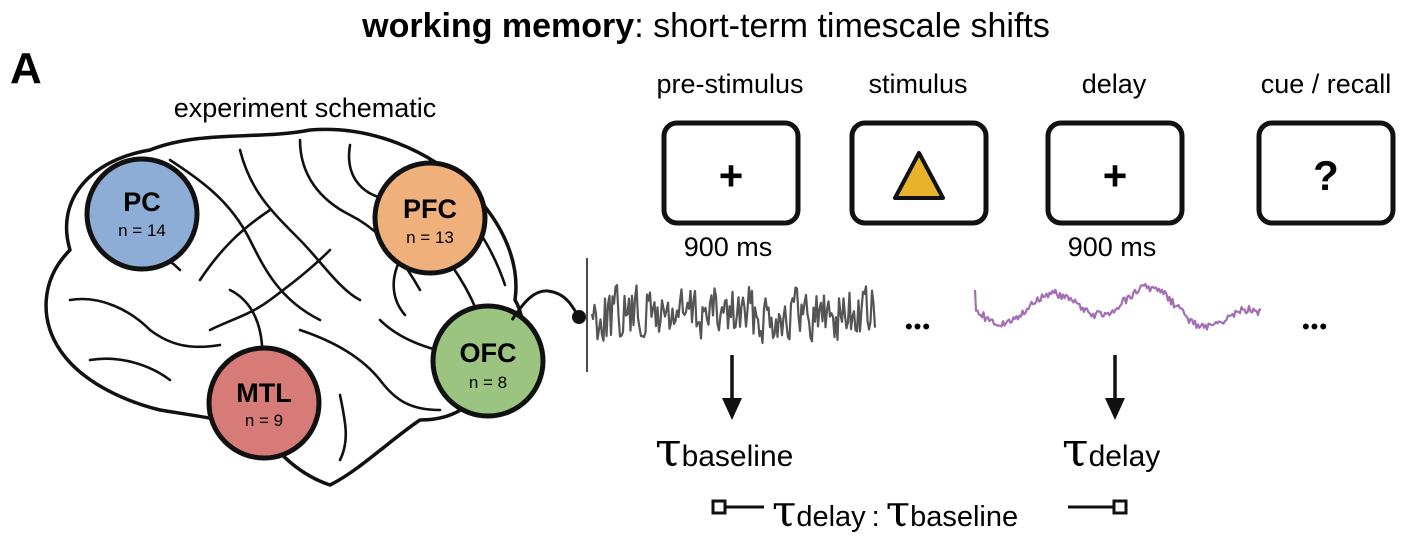  What do you see at coordinates (731, 175) in the screenshot?
I see `phase-symbol-pre-stimulus: +` at bounding box center [731, 175].